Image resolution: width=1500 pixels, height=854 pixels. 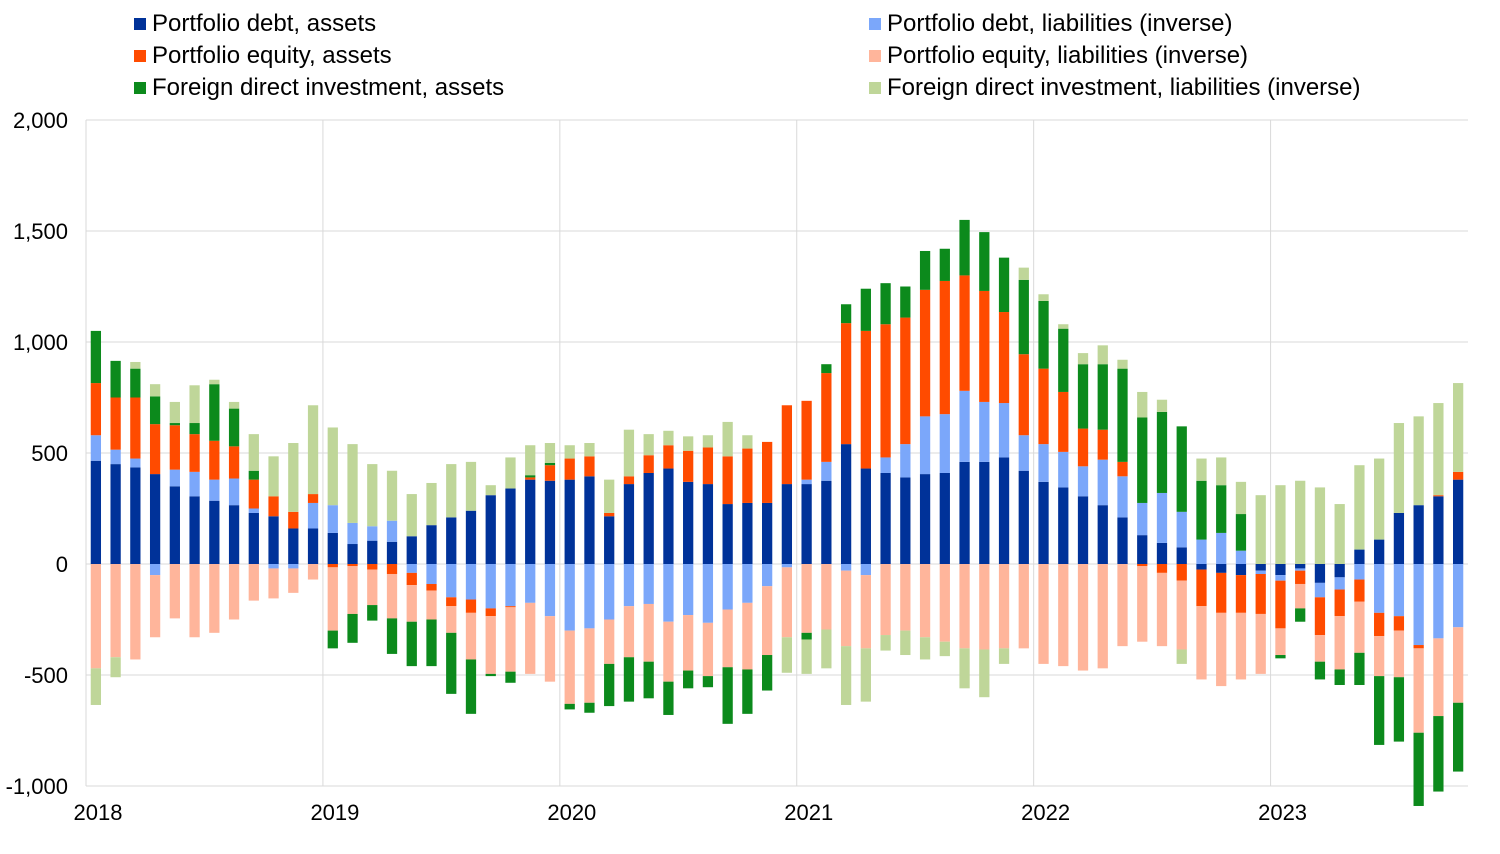 What do you see at coordinates (571, 812) in the screenshot?
I see `x-tick-label: 2020` at bounding box center [571, 812].